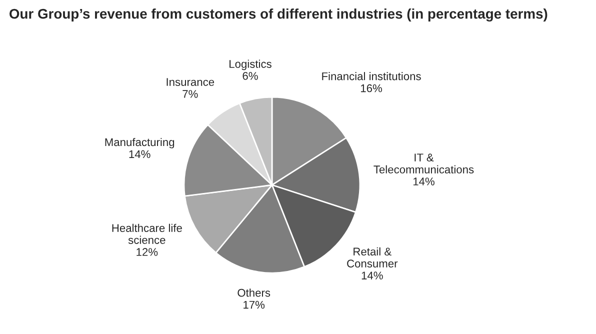 This screenshot has width=596, height=334. What do you see at coordinates (372, 257) in the screenshot?
I see `slice-label: Retail & Consumer` at bounding box center [372, 257].